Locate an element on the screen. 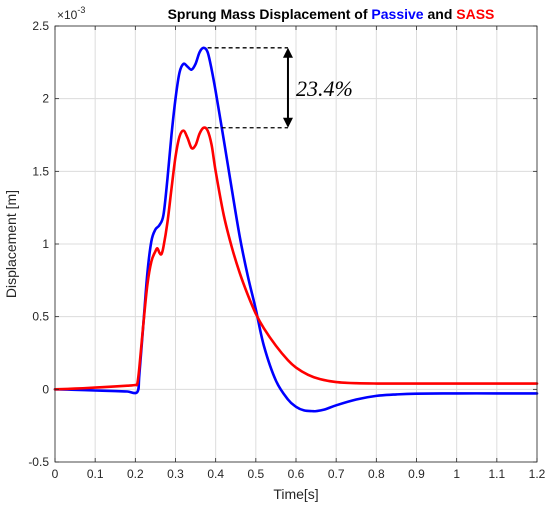 Image resolution: width=550 pixels, height=514 pixels. y-tick-label: 2.5 is located at coordinates (40, 26).